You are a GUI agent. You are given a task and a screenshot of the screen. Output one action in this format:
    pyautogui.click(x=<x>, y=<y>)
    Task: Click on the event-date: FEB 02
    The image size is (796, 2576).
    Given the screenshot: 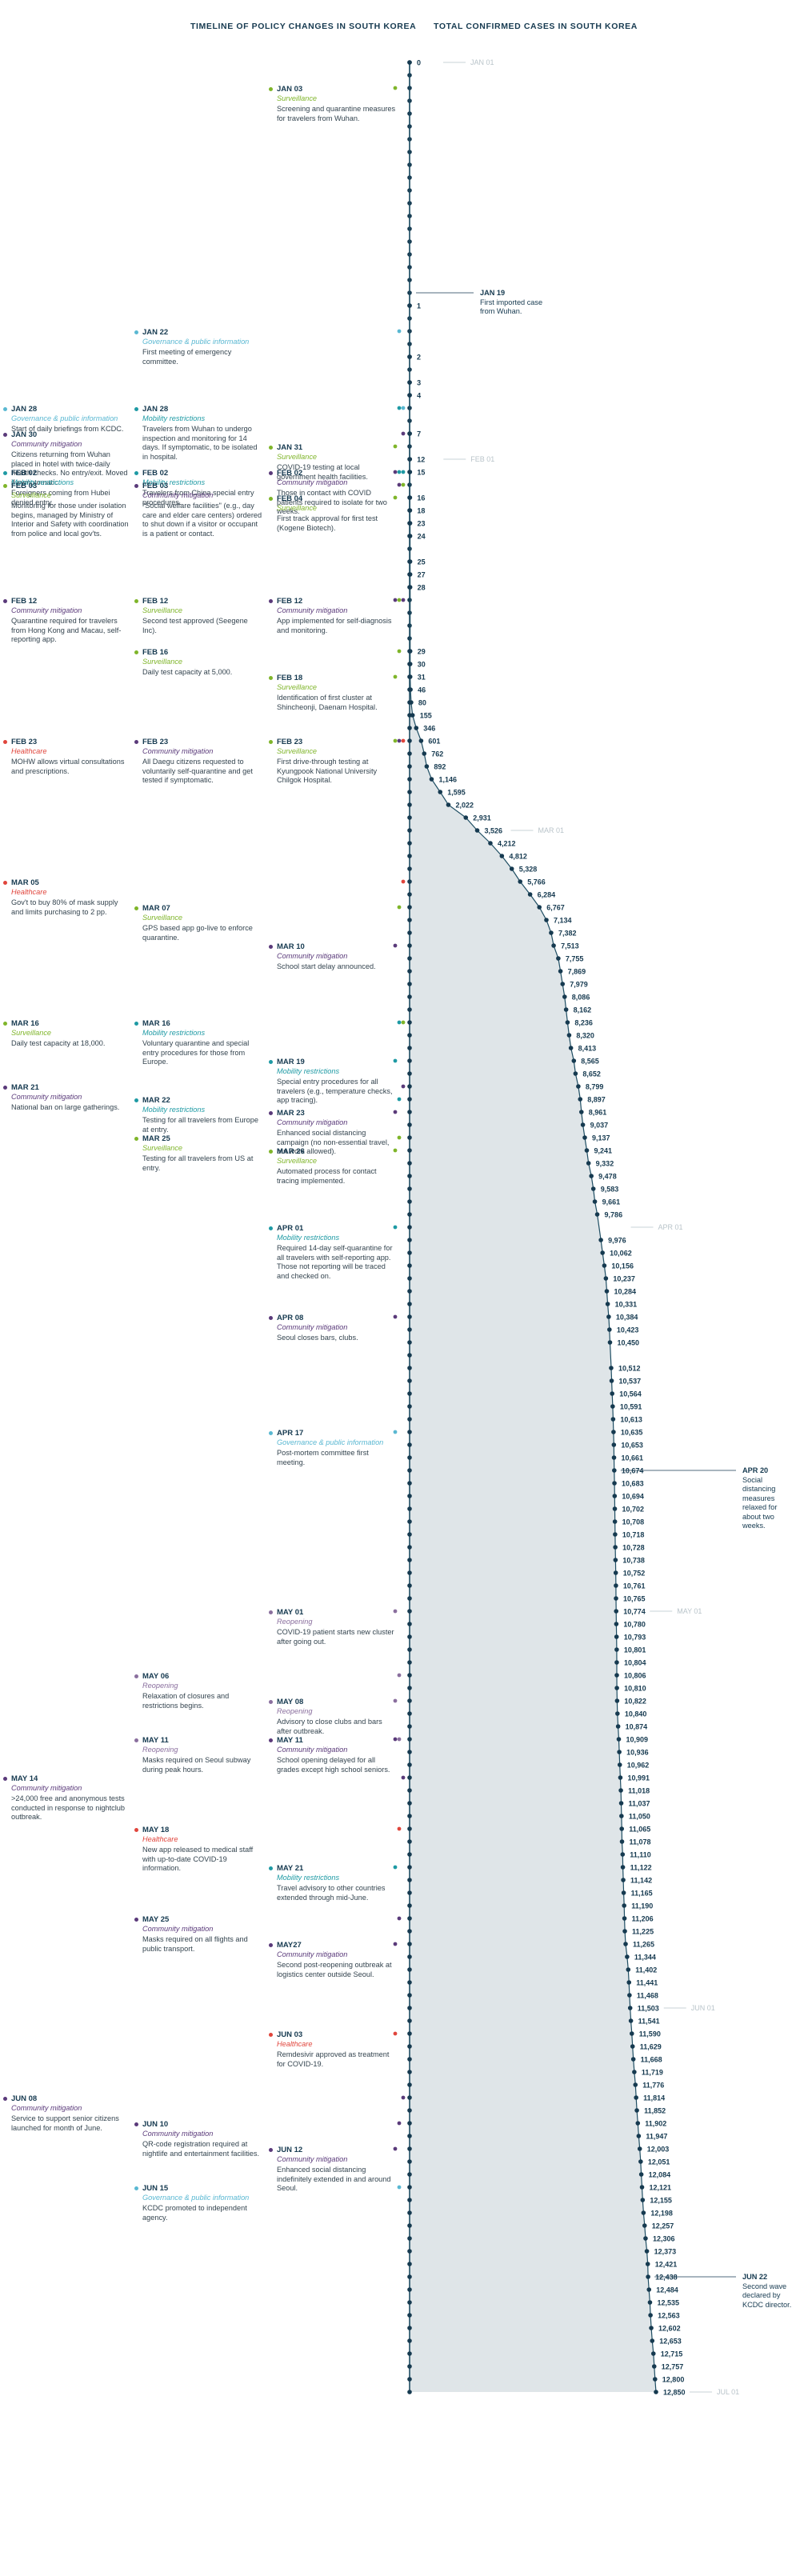 What is the action you would take?
    pyautogui.click(x=24, y=473)
    